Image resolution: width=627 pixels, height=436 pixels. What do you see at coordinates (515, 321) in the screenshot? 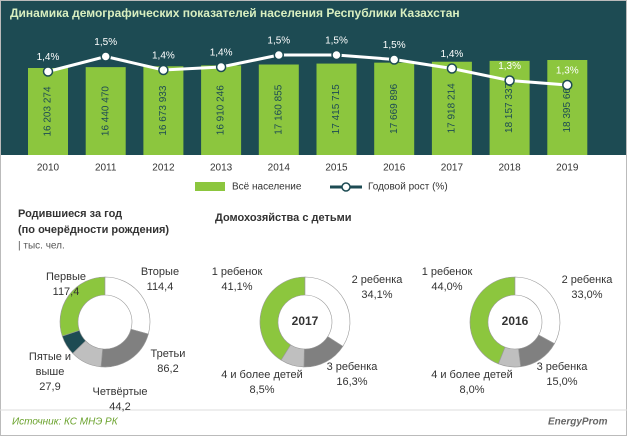
I see `donut-center-label: 2016` at bounding box center [515, 321].